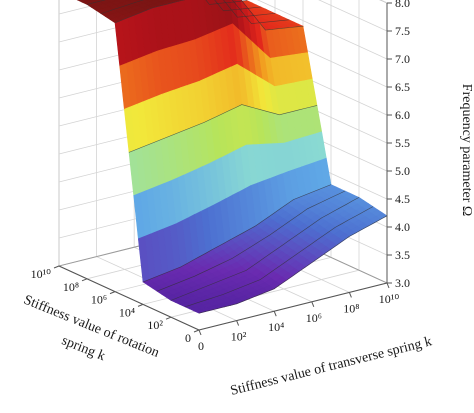 The height and width of the screenshot is (413, 474). Describe the element at coordinates (127, 312) in the screenshot. I see `y-tick-label: 10⁴` at that location.